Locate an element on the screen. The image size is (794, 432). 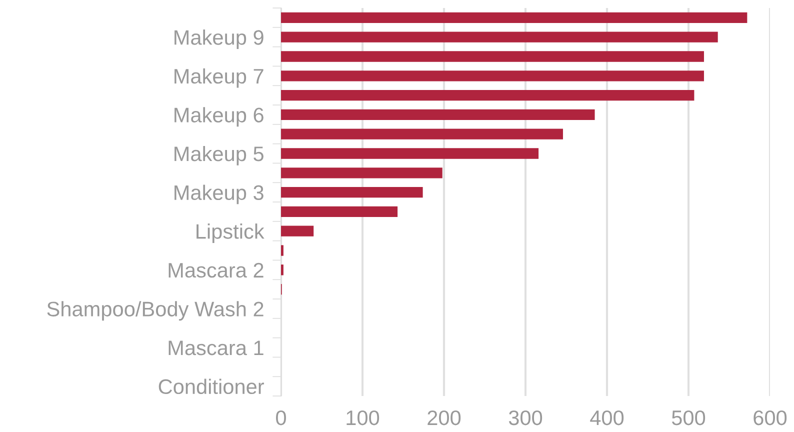
x-tick-label: 100 is located at coordinates (363, 418).